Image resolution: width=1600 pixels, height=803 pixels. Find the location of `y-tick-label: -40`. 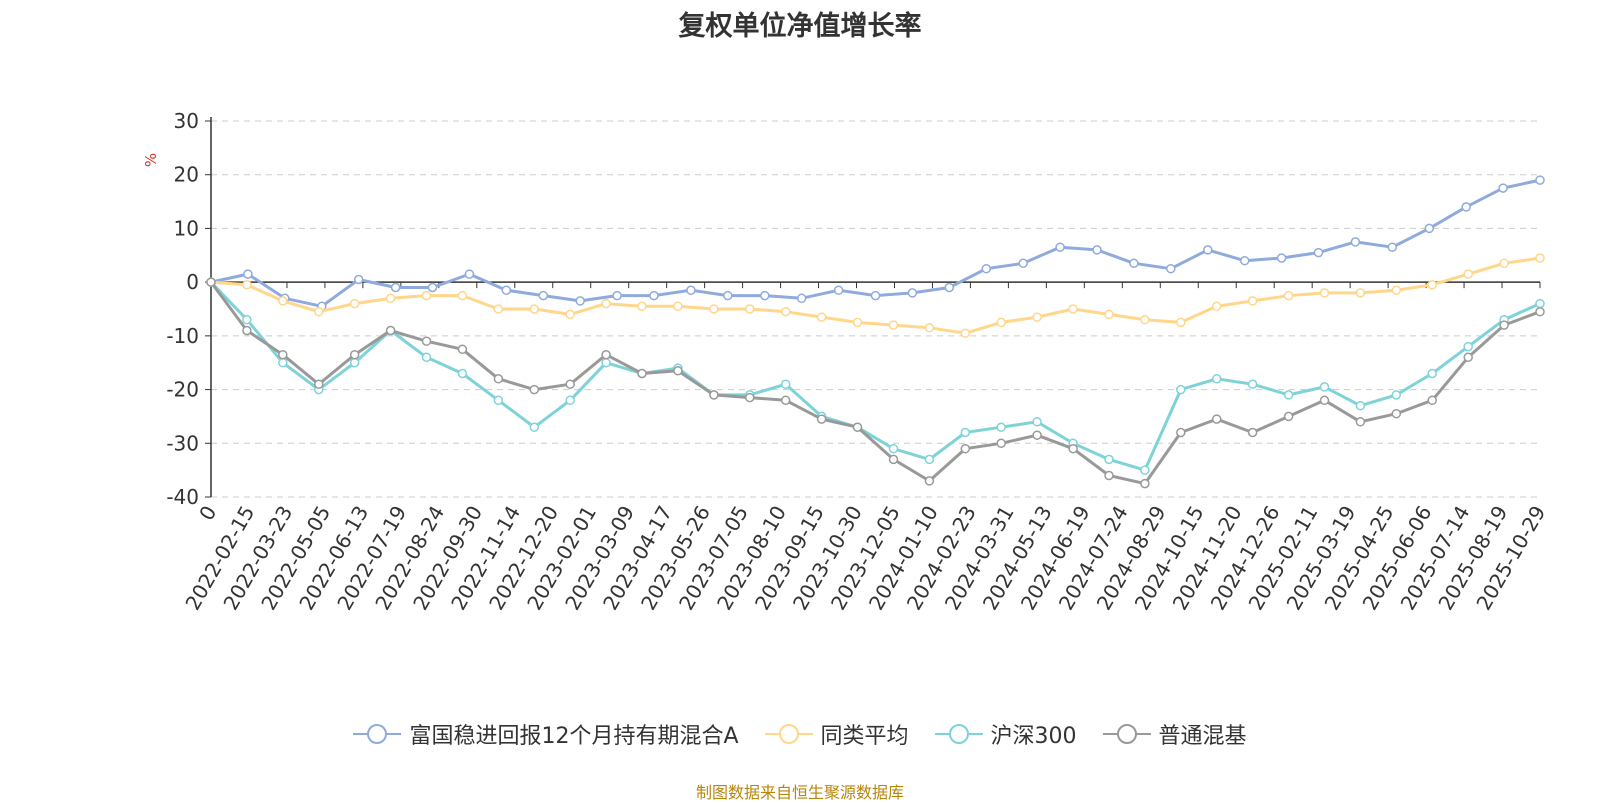

y-tick-label: -40 is located at coordinates (182, 497).